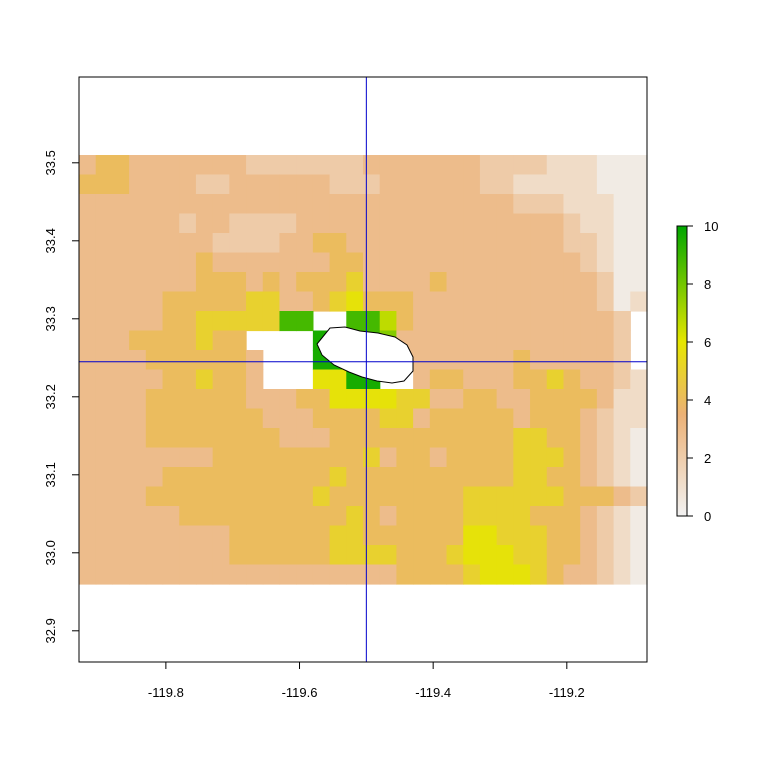 The width and height of the screenshot is (760, 760). Describe the element at coordinates (702, 371) in the screenshot. I see `legend-ticks: 0 2 4 6 8 10` at that location.